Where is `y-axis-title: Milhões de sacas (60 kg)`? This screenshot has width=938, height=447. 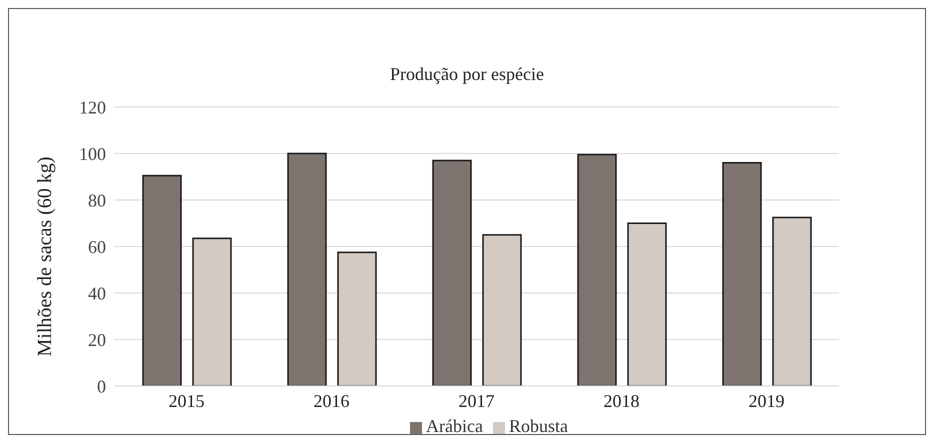
y-axis-title: Milhões de sacas (60 kg) is located at coordinates (45, 256).